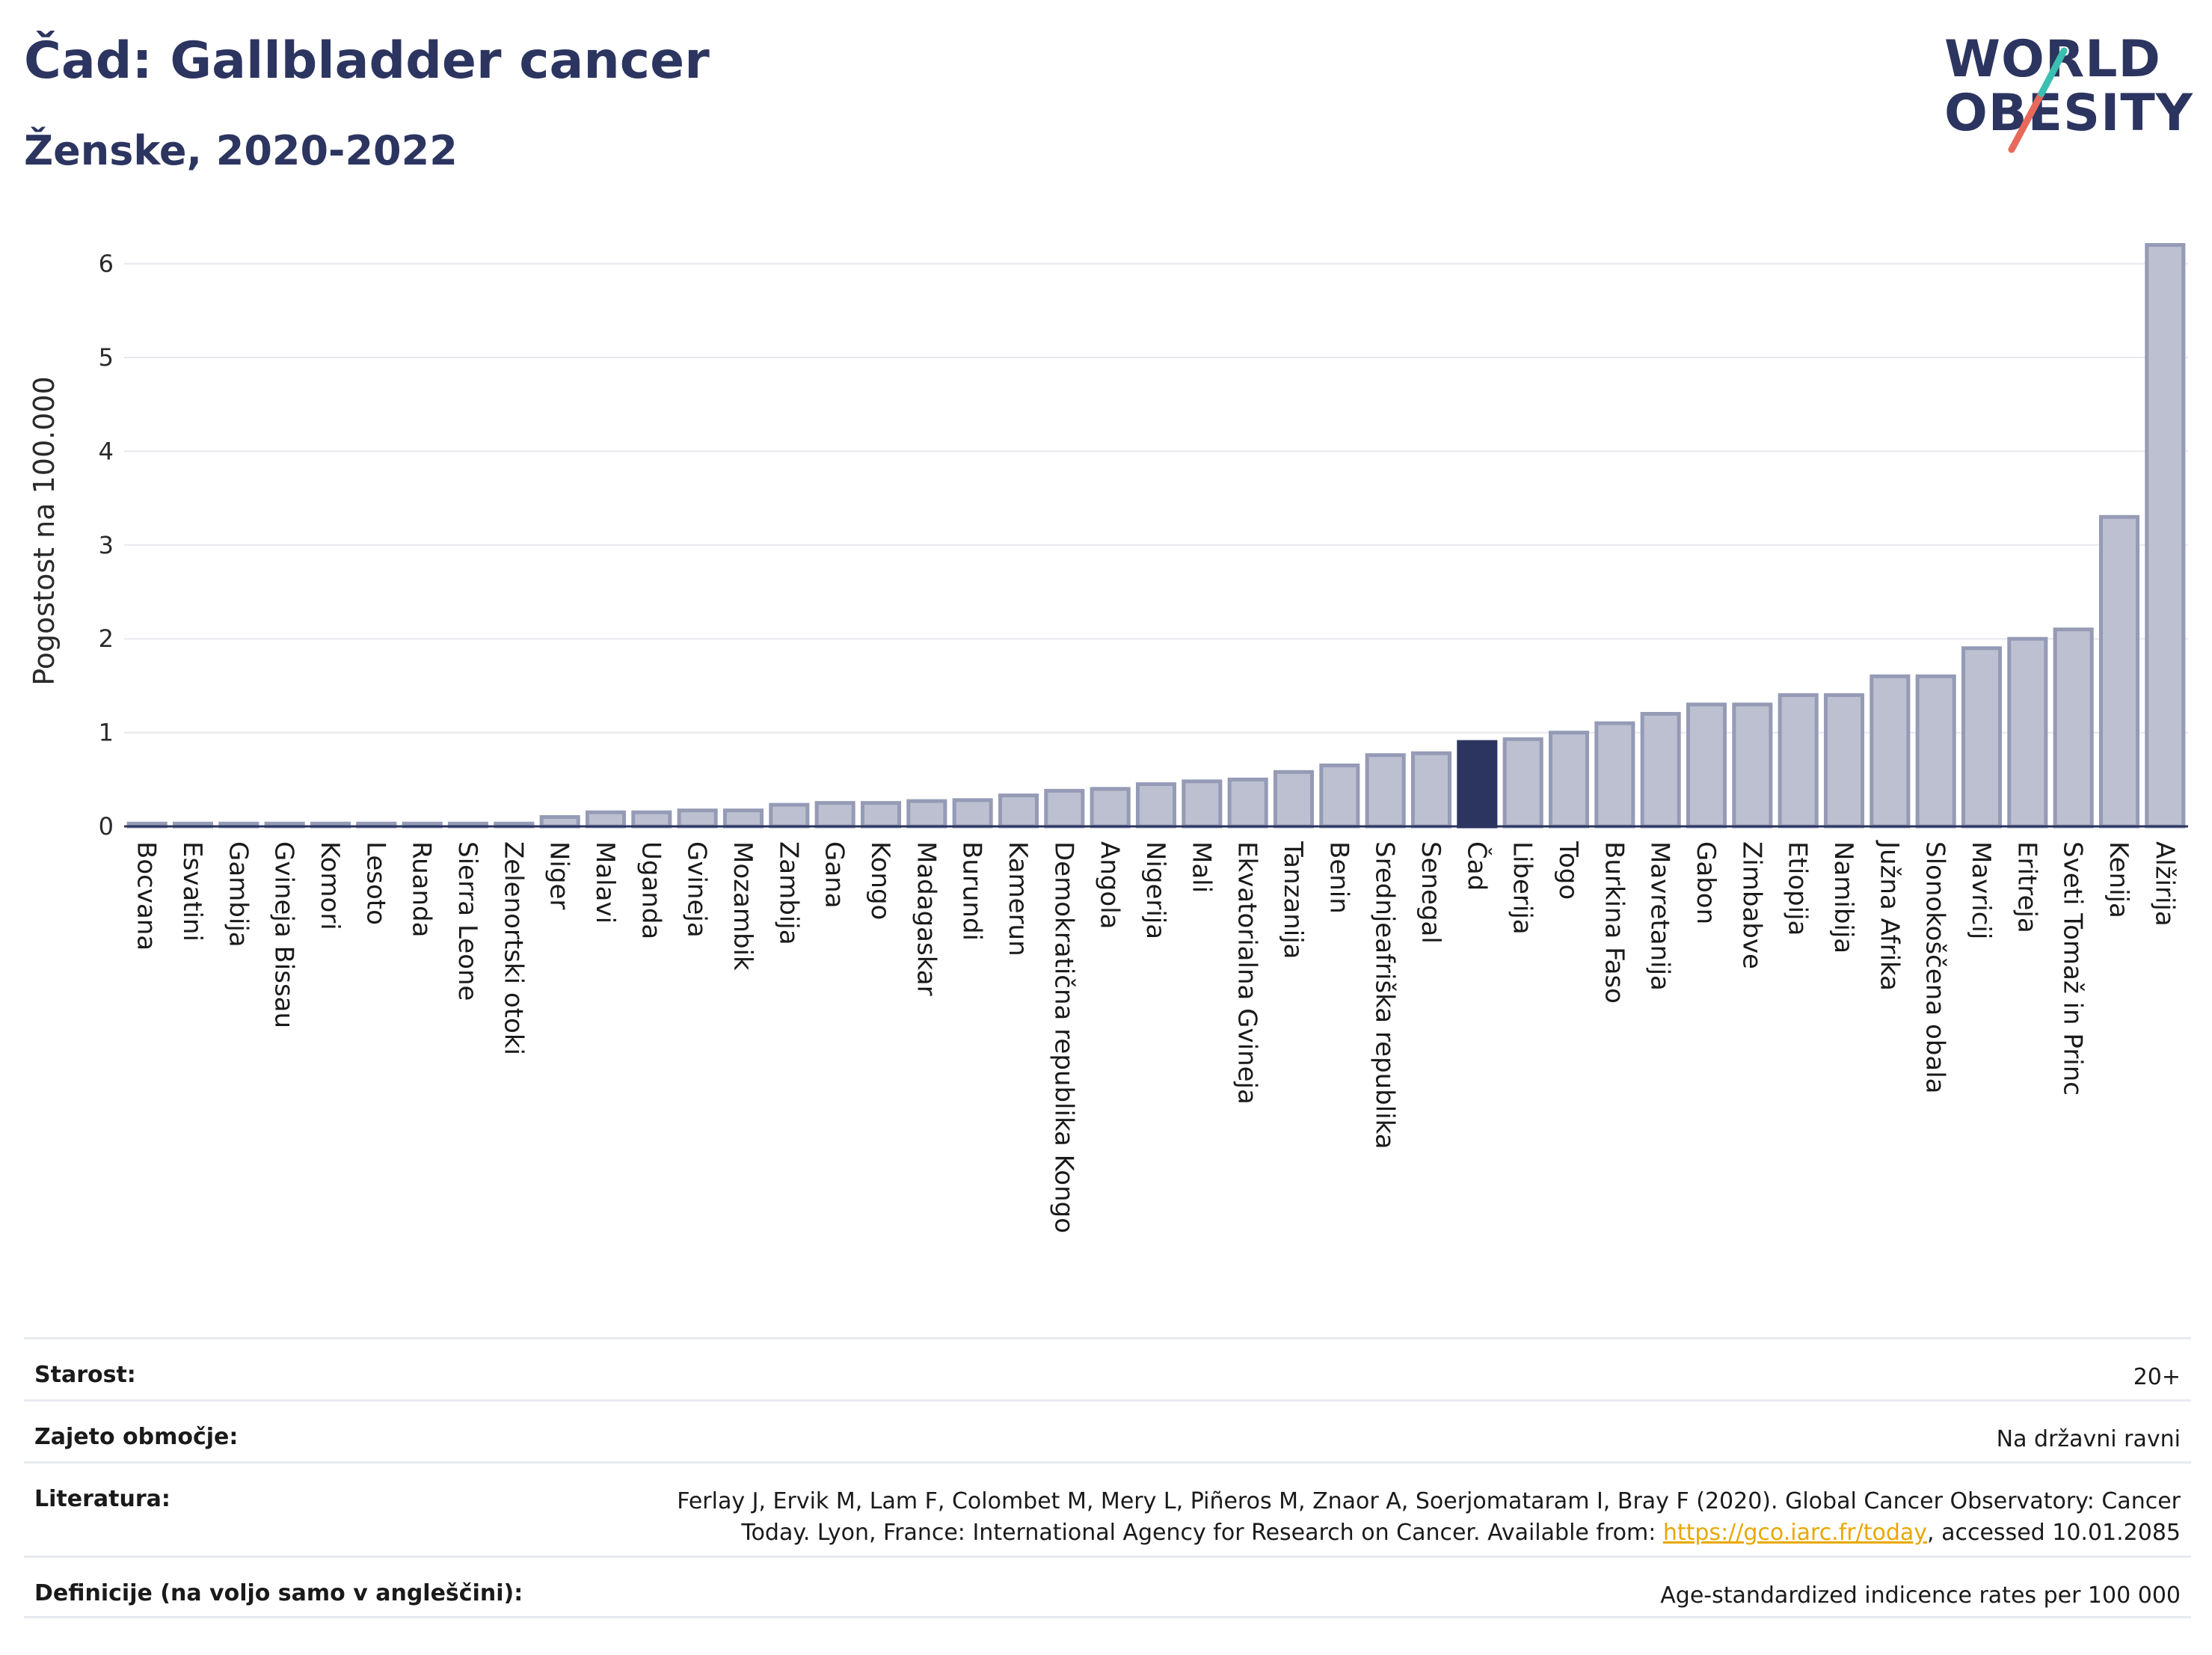 This screenshot has width=2212, height=1655. I want to click on meta-row-age: Starost: 20+, so click(1107, 1368).